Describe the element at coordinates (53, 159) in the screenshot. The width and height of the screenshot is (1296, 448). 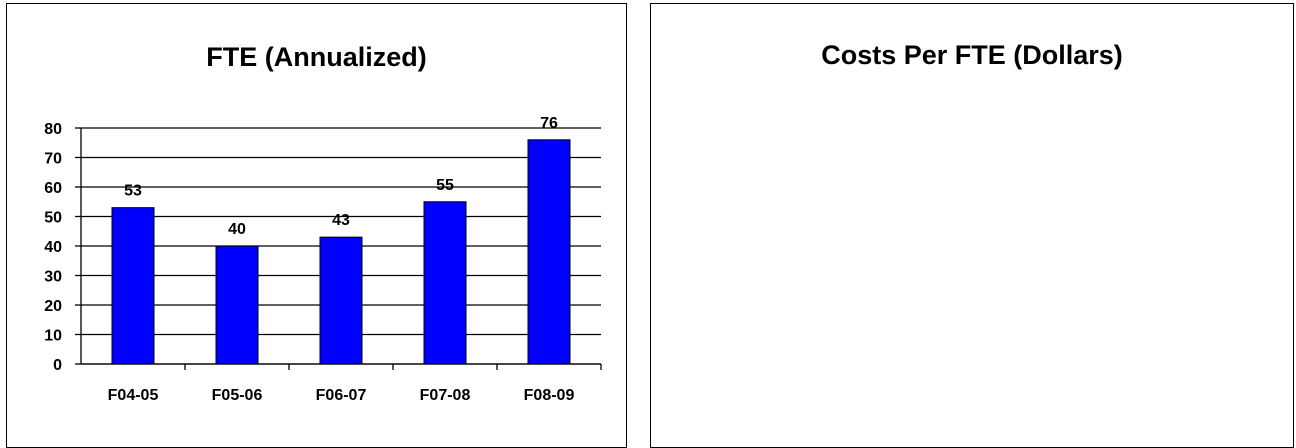
I see `y-tick-label: 70` at that location.